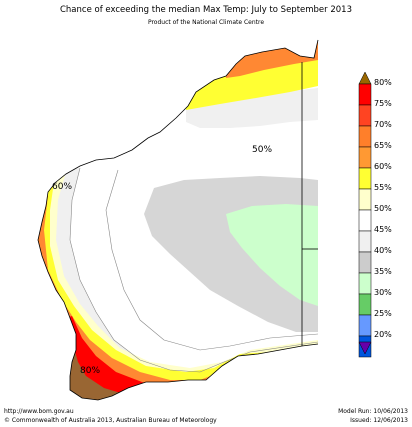 This screenshot has width=412, height=427. What do you see at coordinates (39, 411) in the screenshot?
I see `footer-url: http://www.bom.gov.au` at bounding box center [39, 411].